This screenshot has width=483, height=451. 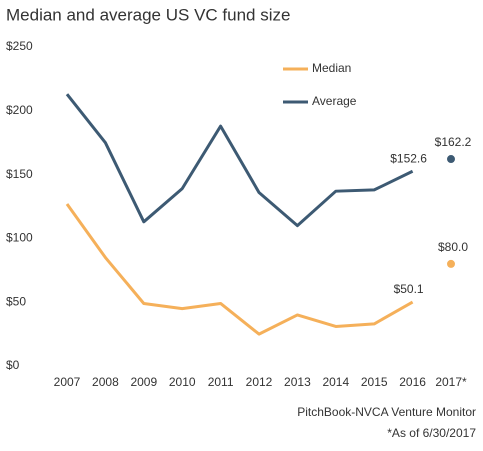 What do you see at coordinates (409, 289) in the screenshot?
I see `data-label: $50.1` at bounding box center [409, 289].